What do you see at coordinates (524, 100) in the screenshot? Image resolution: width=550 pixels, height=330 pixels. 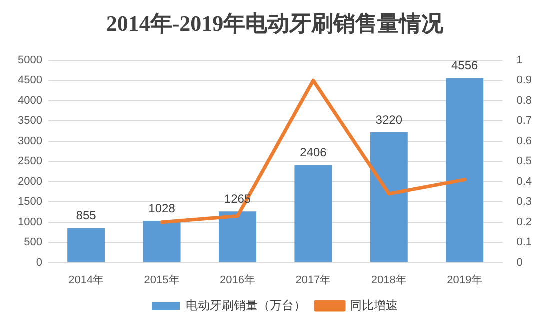 I see `y2-tick-label: 0.8` at bounding box center [524, 100].